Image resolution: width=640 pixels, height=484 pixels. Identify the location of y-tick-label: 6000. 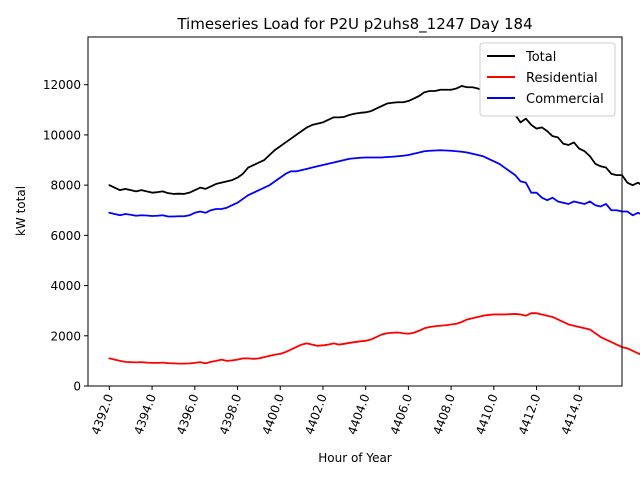
(65, 236).